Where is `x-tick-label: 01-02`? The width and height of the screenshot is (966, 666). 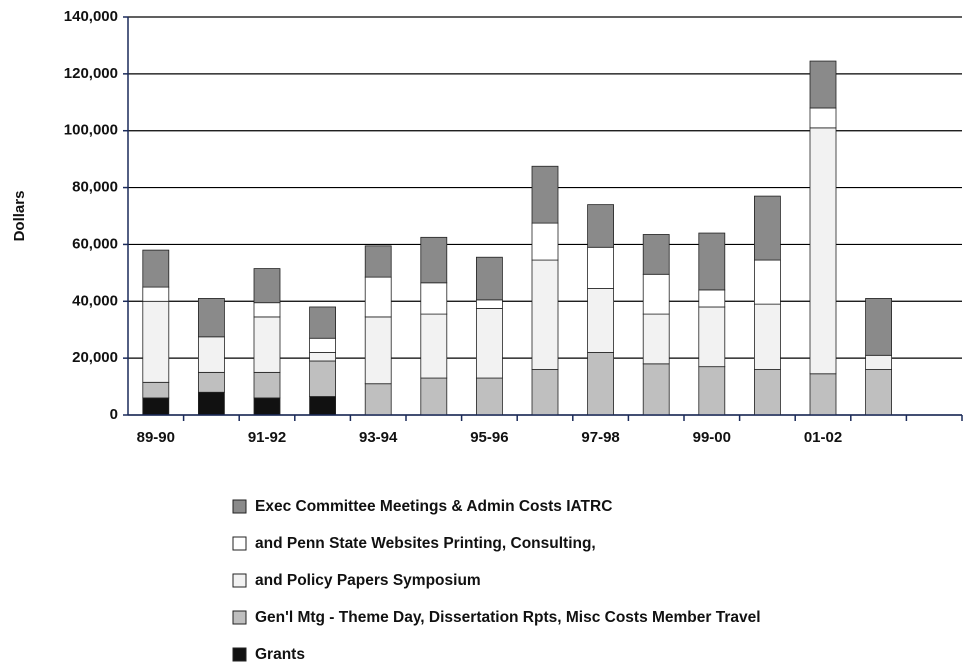
x-tick-label: 01-02 is located at coordinates (823, 437).